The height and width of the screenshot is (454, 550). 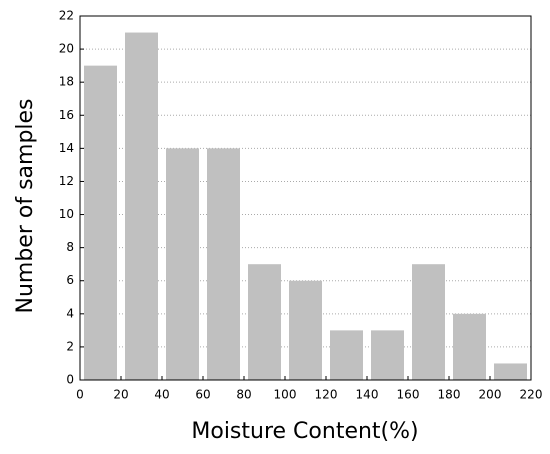 I want to click on x-tick-label: 180, so click(x=449, y=395).